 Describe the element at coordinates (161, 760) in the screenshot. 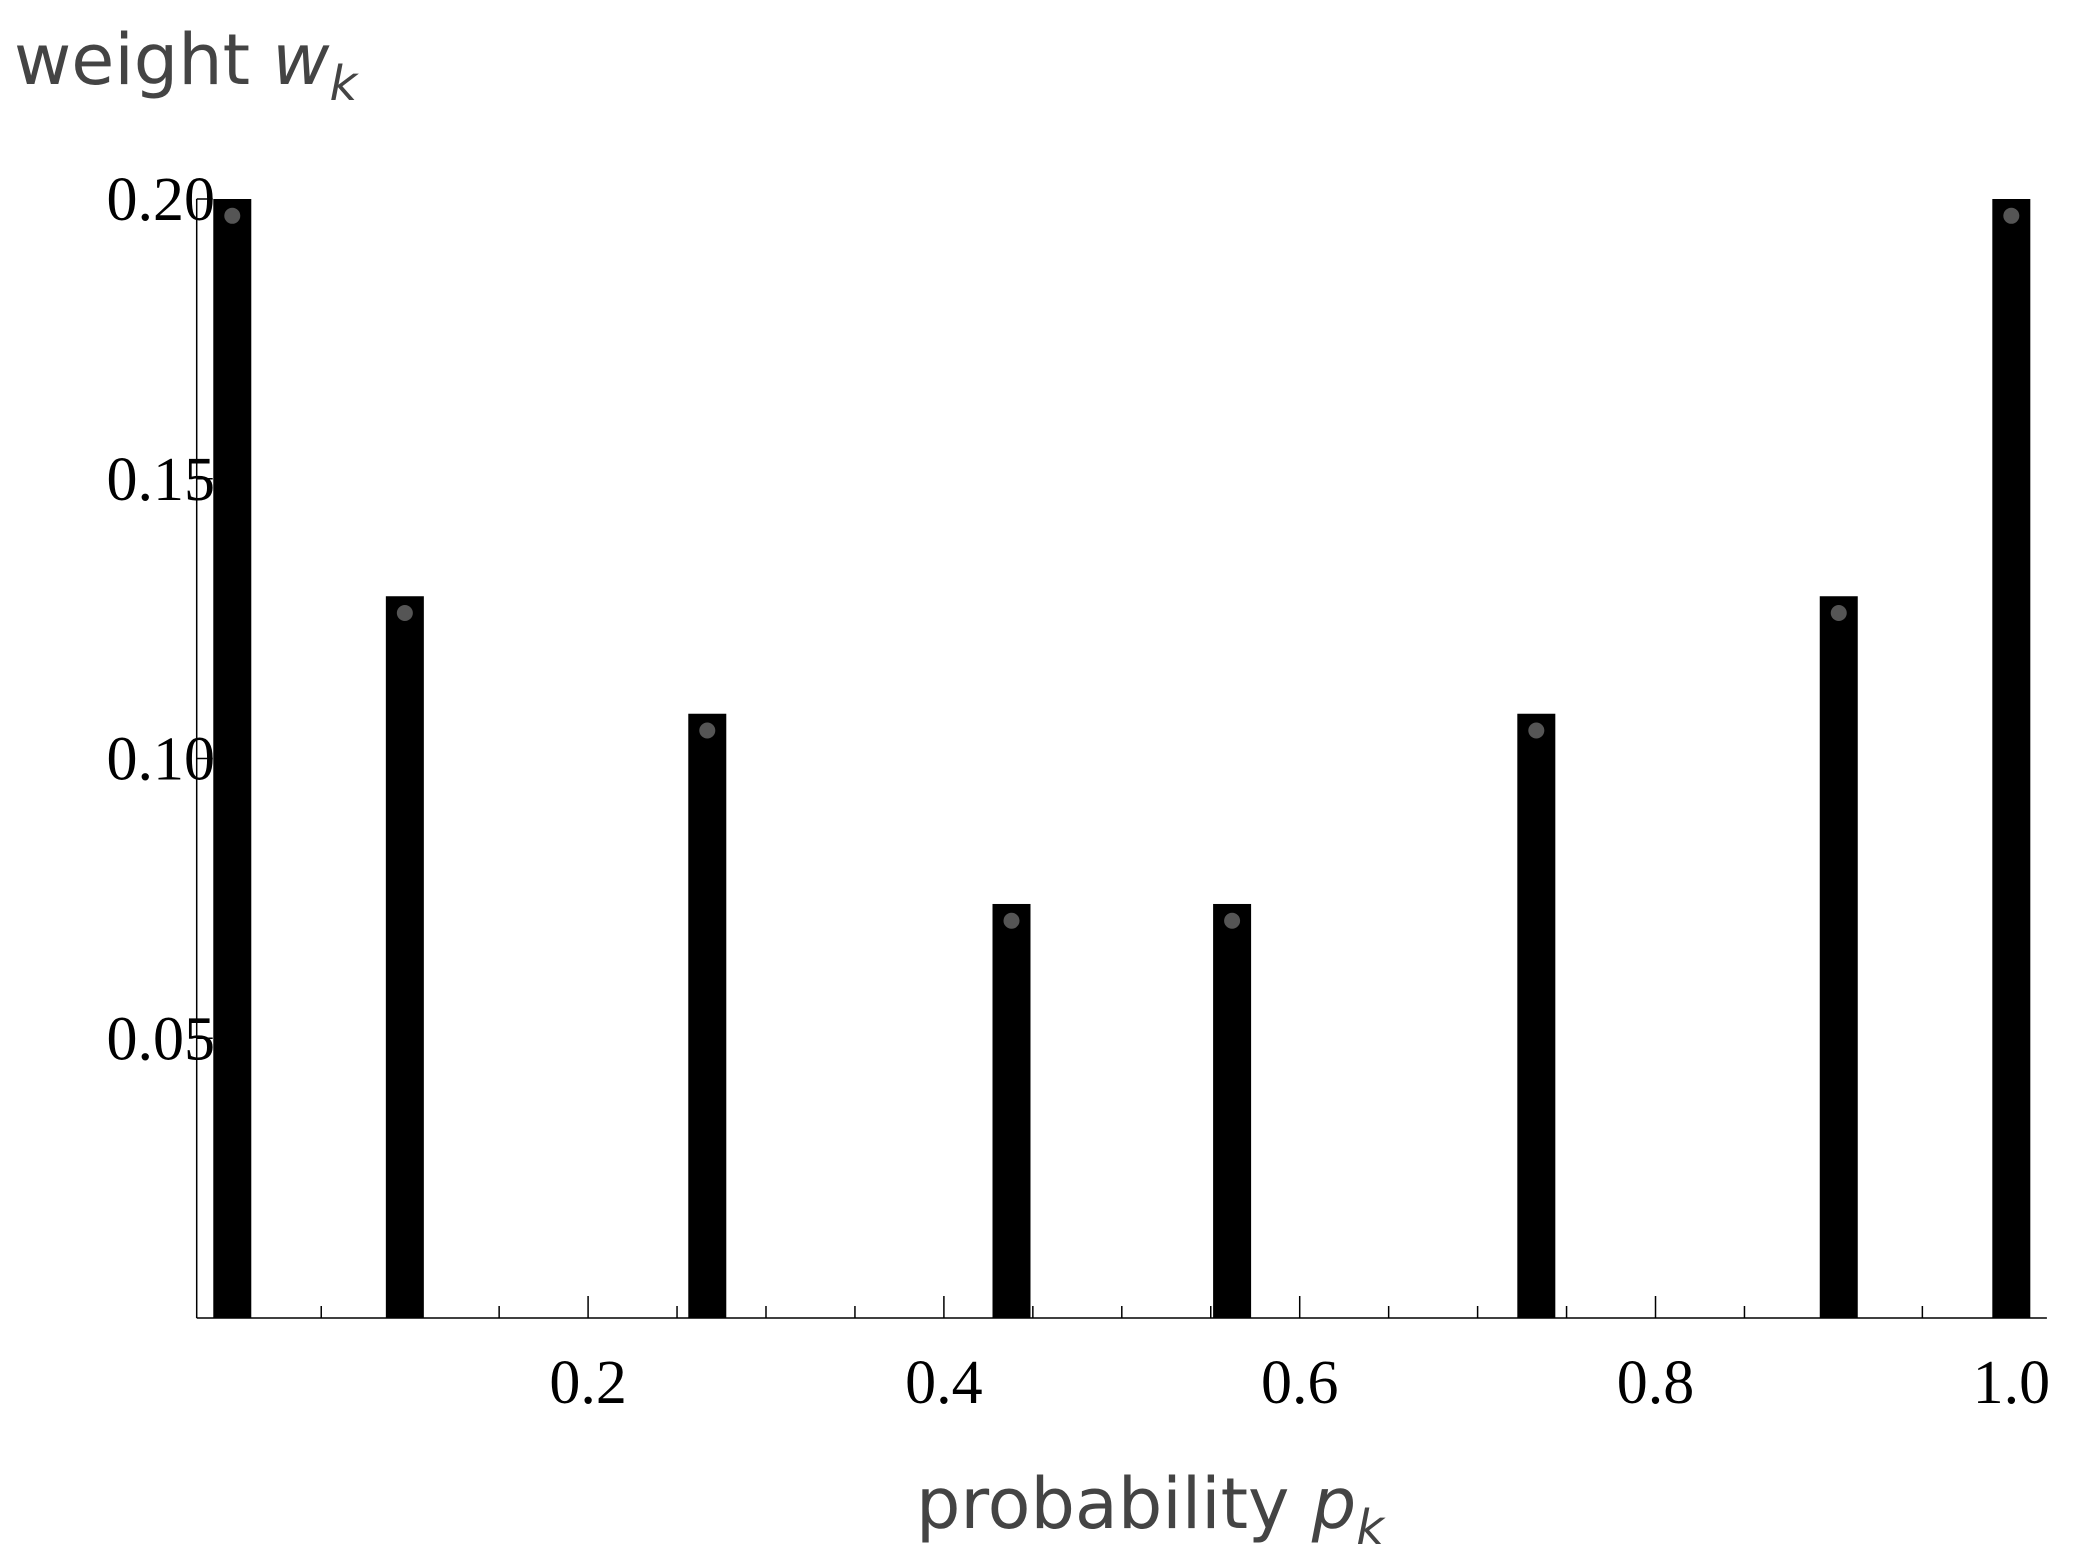

I see `y-tick-label: 0.10` at that location.